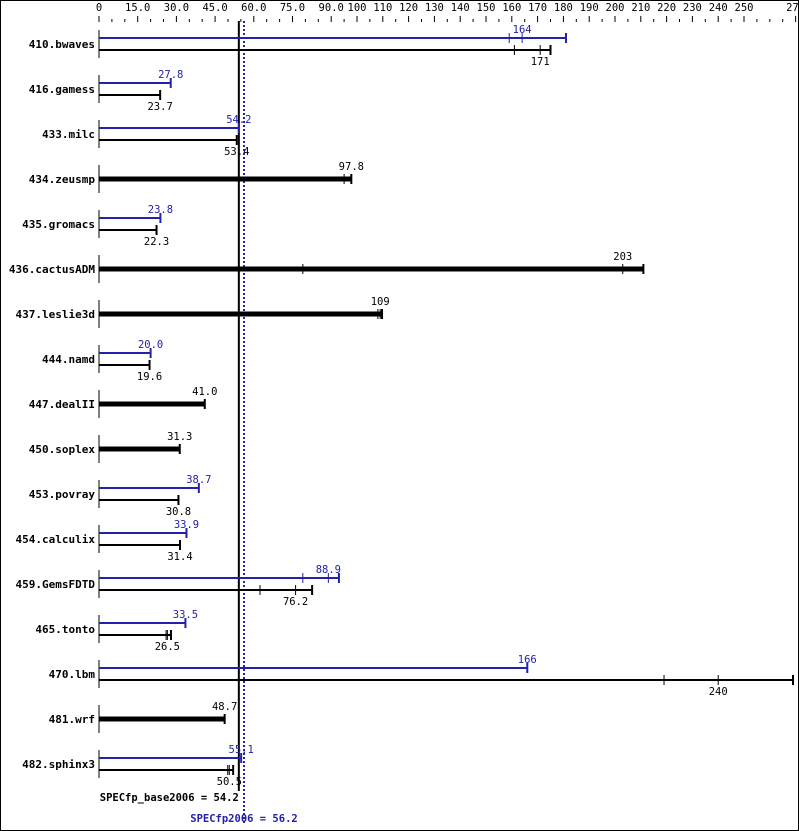  What do you see at coordinates (253, 8) in the screenshot?
I see `x-tick-label: 60.0` at bounding box center [253, 8].